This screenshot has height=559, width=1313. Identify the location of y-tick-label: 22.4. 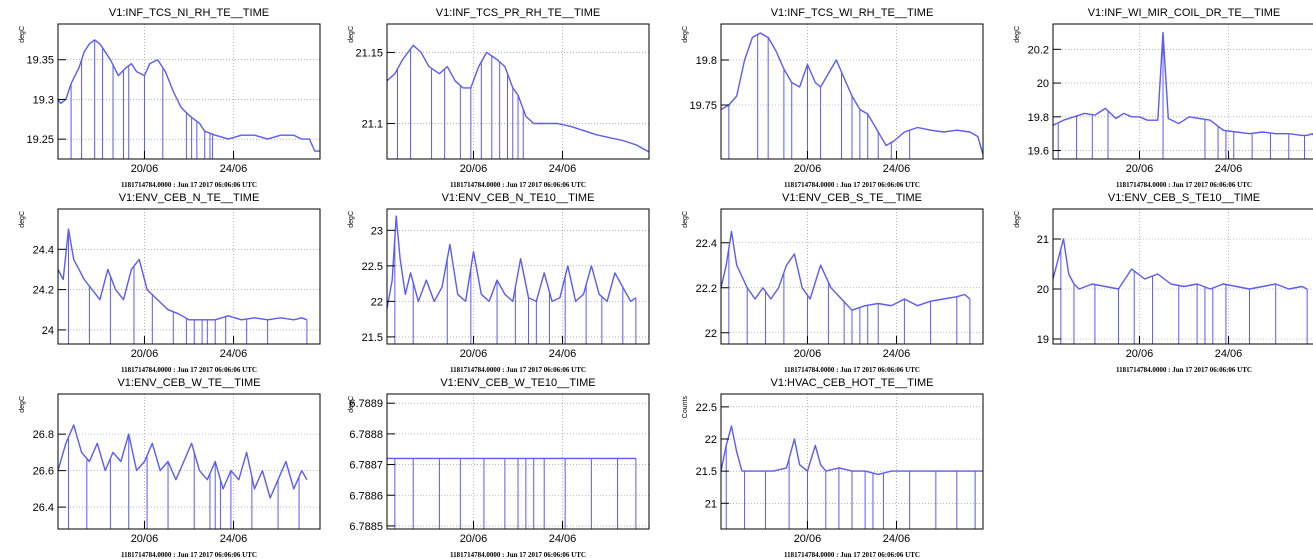
(706, 244).